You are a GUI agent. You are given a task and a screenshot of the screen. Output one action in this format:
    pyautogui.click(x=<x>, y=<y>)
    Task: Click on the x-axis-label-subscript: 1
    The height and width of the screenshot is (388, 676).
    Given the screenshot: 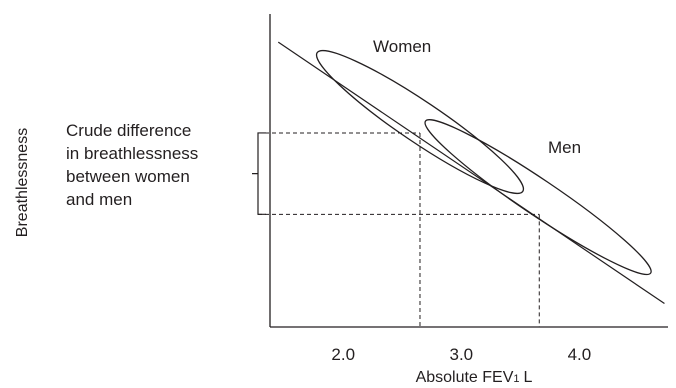 What is the action you would take?
    pyautogui.click(x=516, y=379)
    